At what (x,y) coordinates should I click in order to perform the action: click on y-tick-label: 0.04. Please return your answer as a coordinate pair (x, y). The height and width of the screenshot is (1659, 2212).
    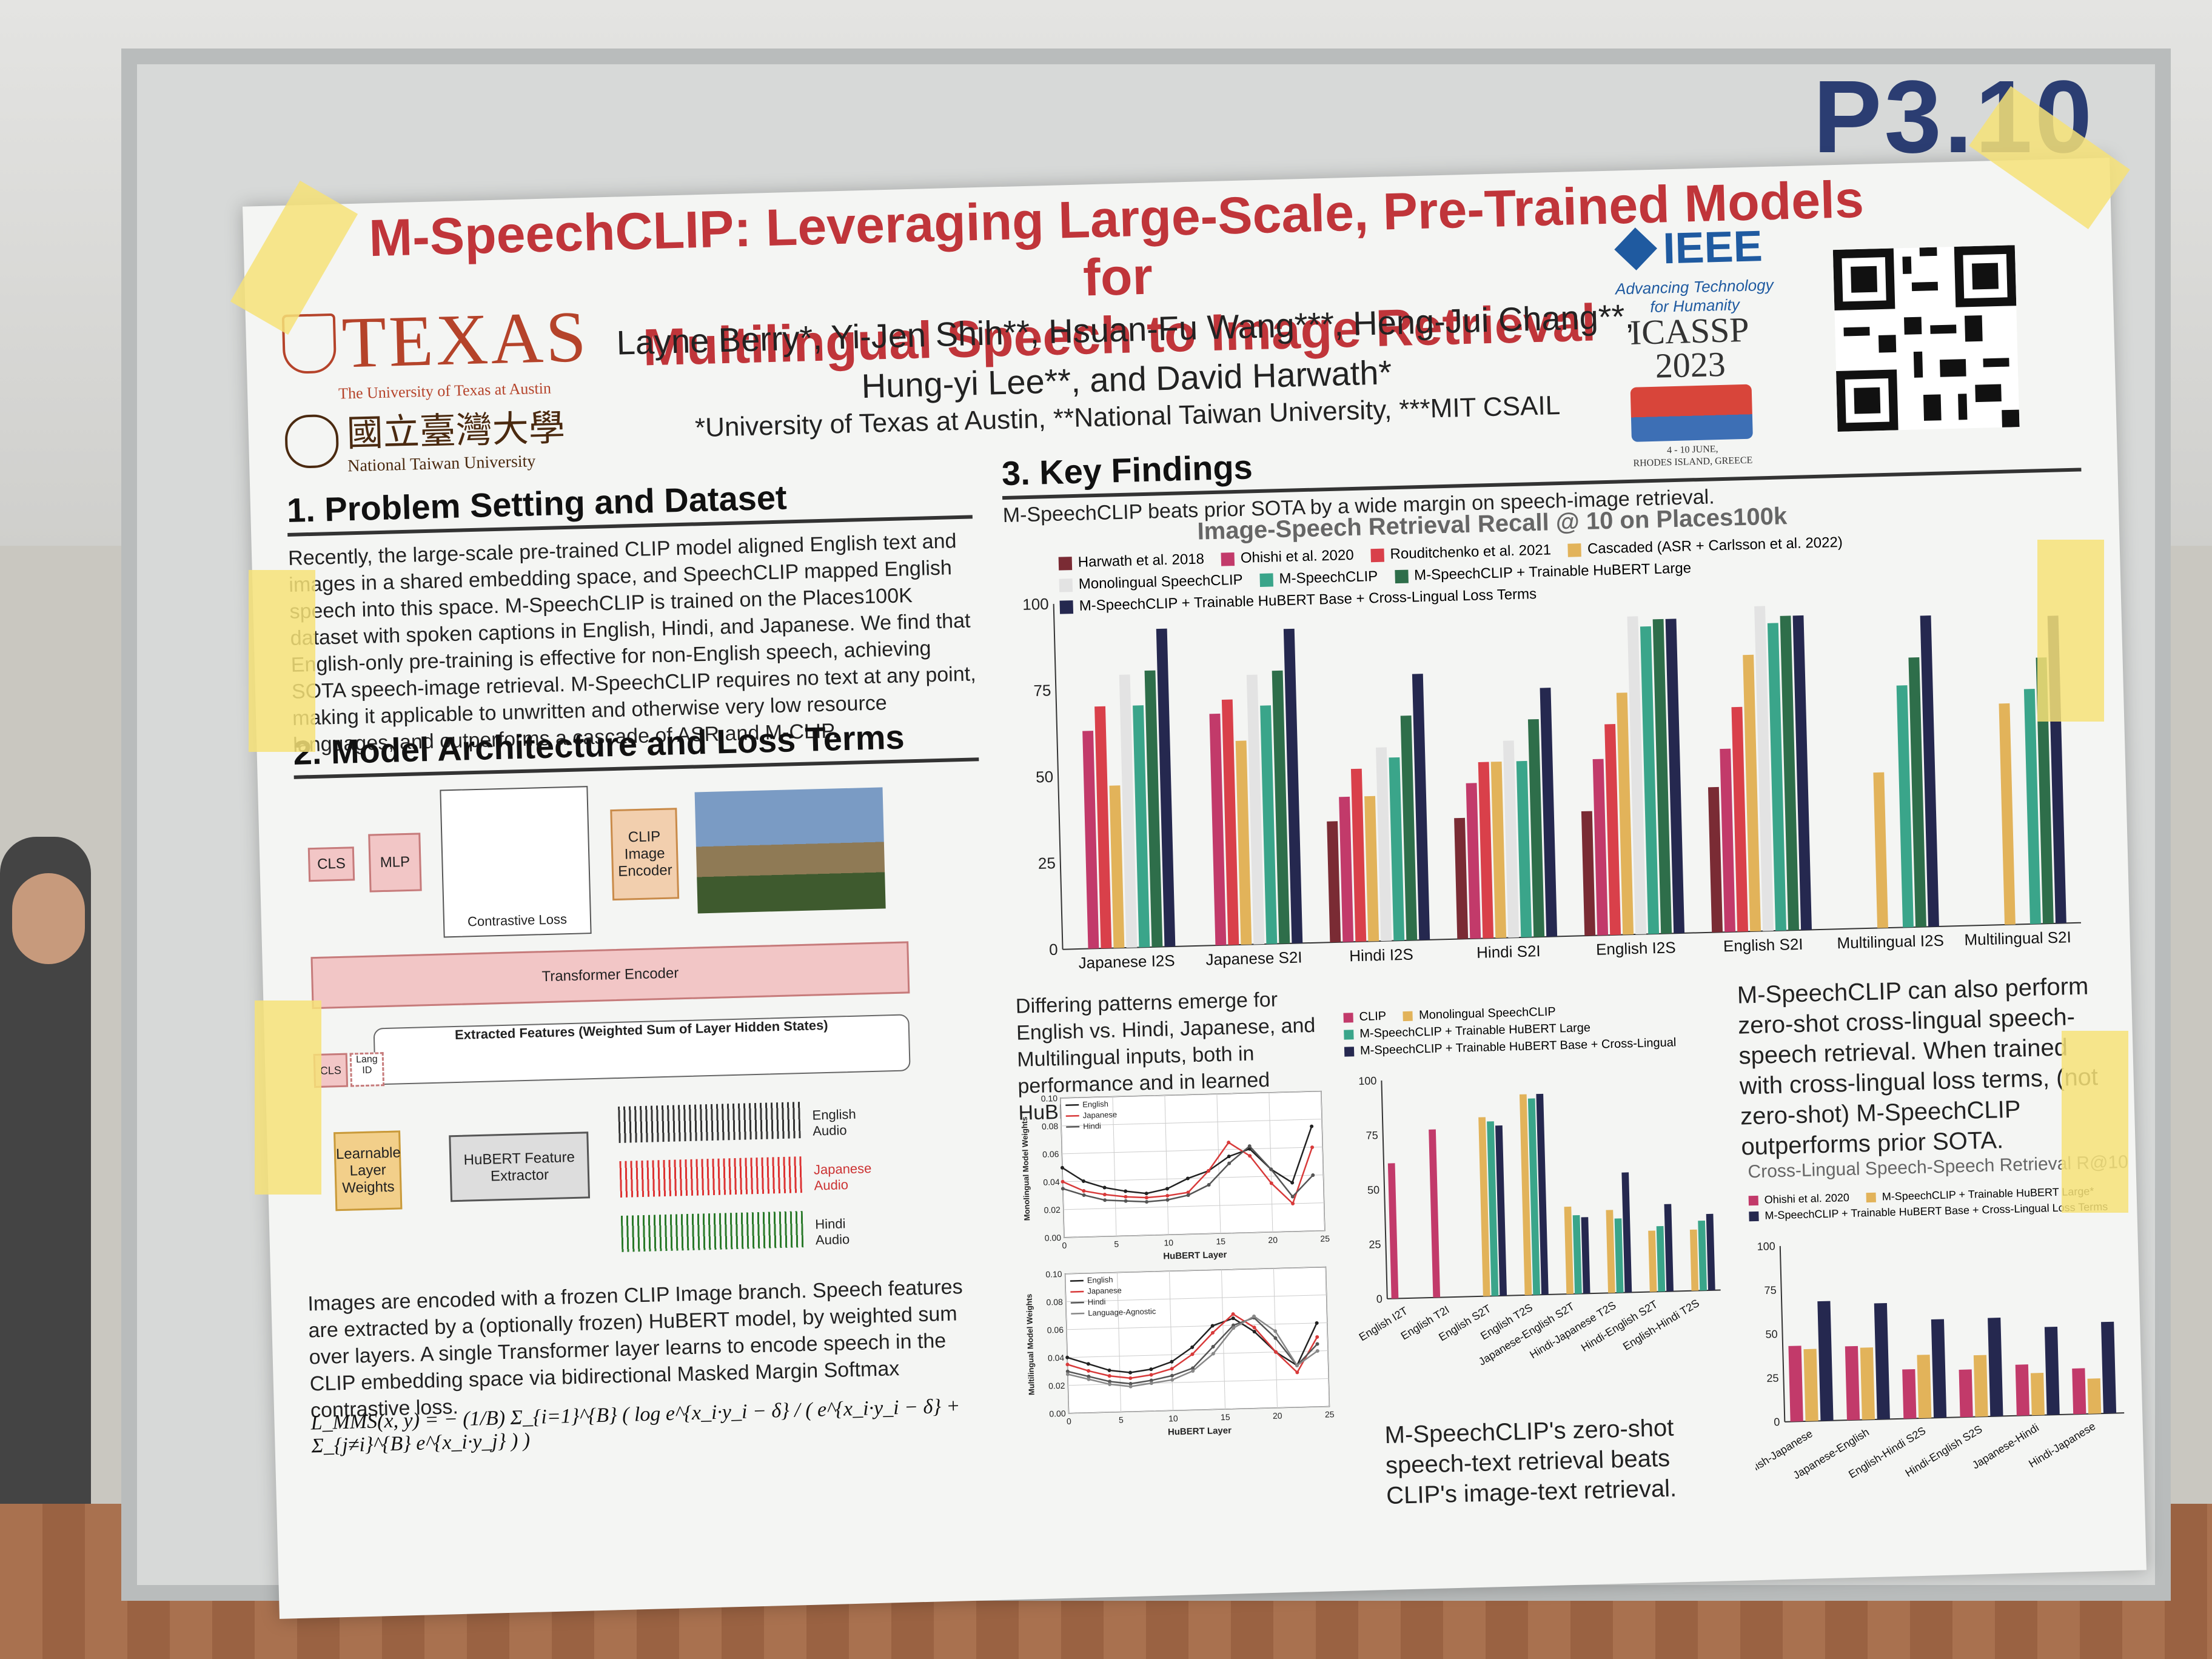
    Looking at the image, I should click on (1051, 1182).